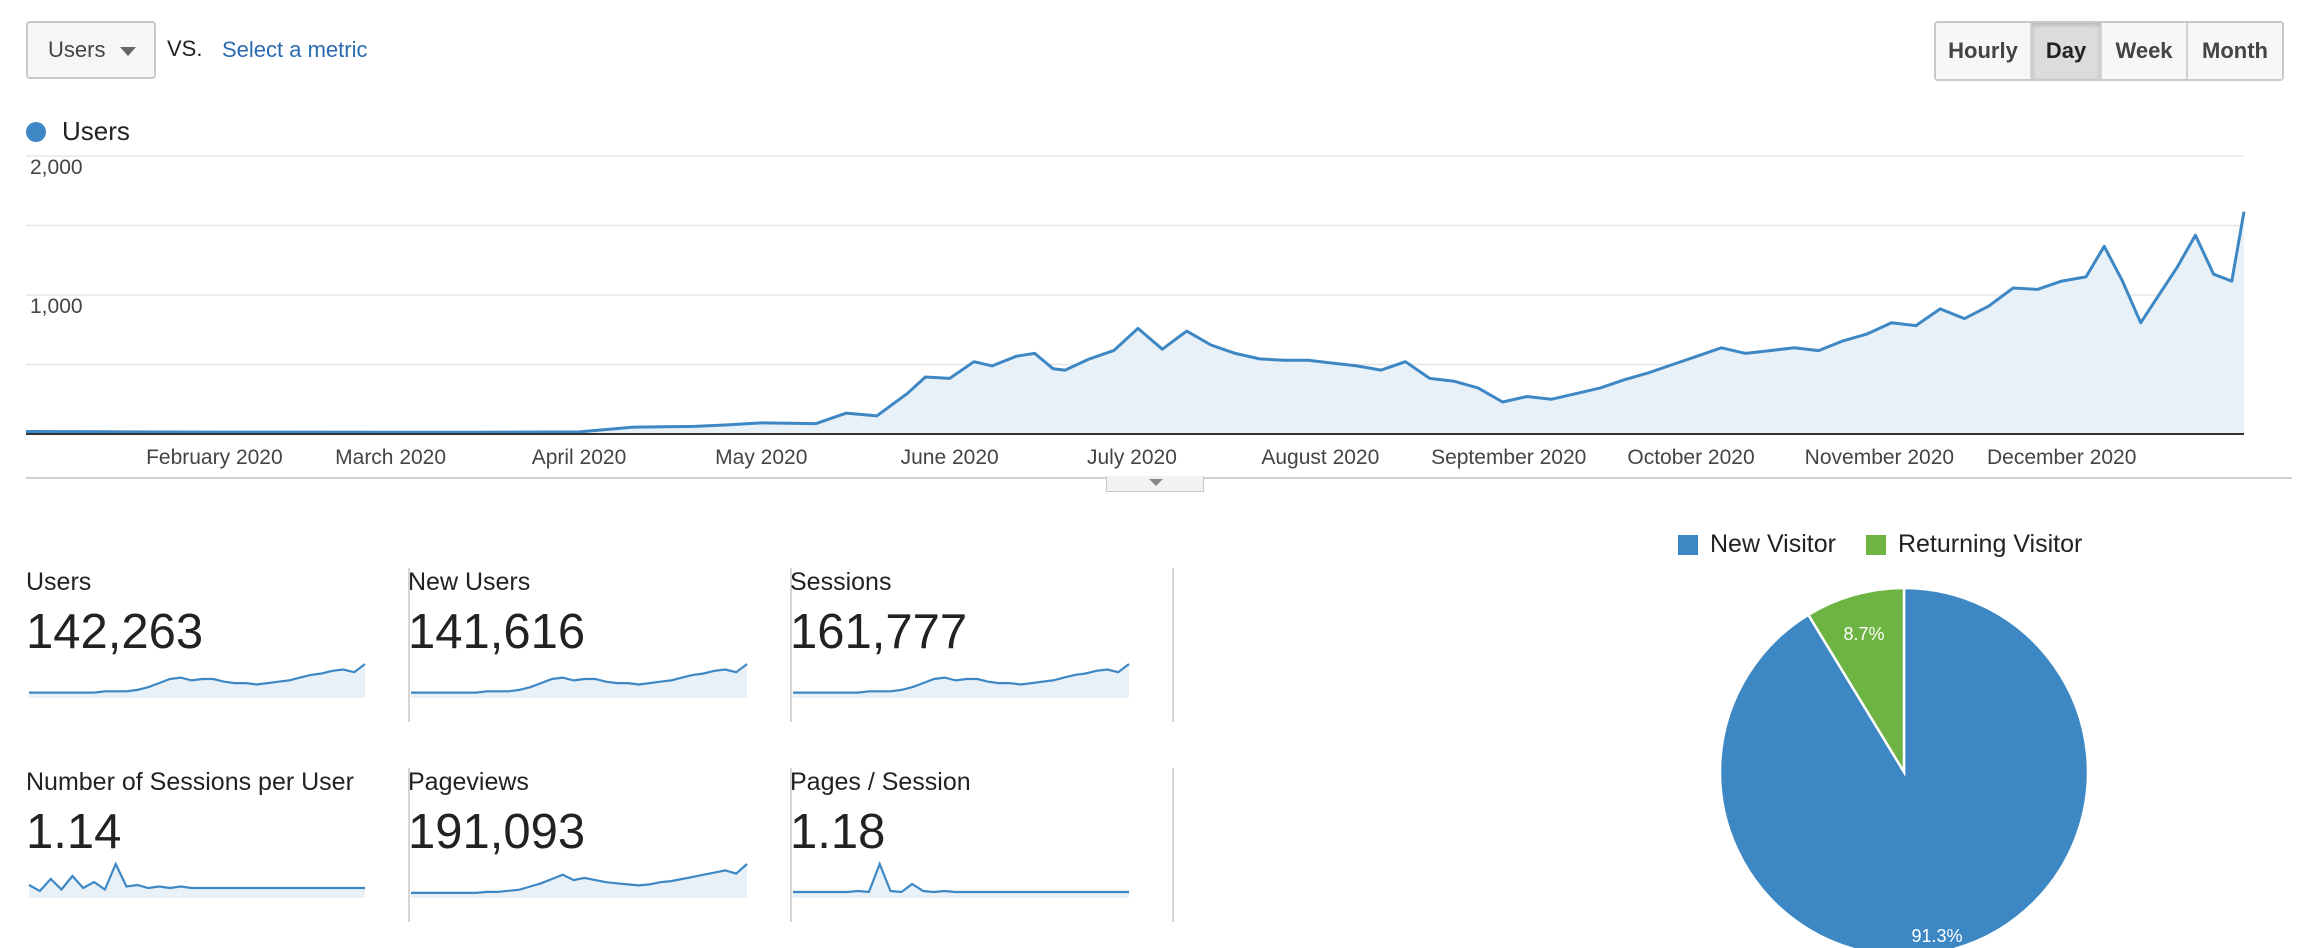  What do you see at coordinates (1856, 681) in the screenshot?
I see `pie-slice-returning-visitor` at bounding box center [1856, 681].